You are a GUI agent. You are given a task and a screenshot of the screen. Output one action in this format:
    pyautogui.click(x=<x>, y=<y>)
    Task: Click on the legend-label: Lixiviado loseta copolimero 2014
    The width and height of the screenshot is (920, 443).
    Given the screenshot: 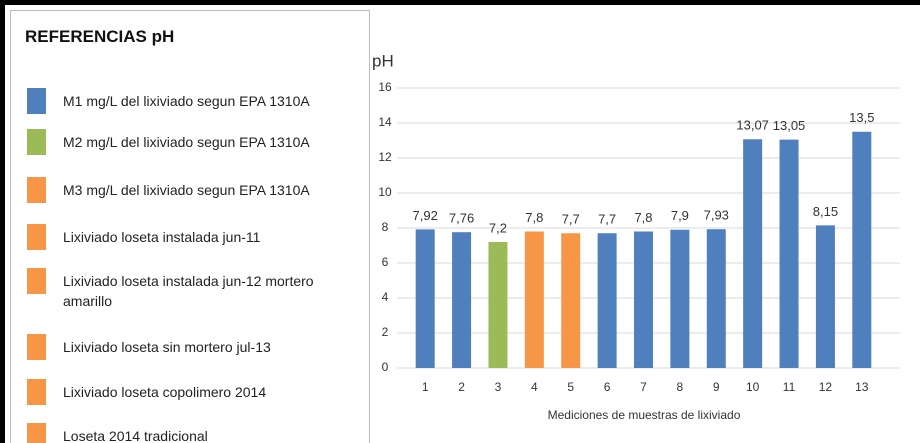 What is the action you would take?
    pyautogui.click(x=165, y=392)
    